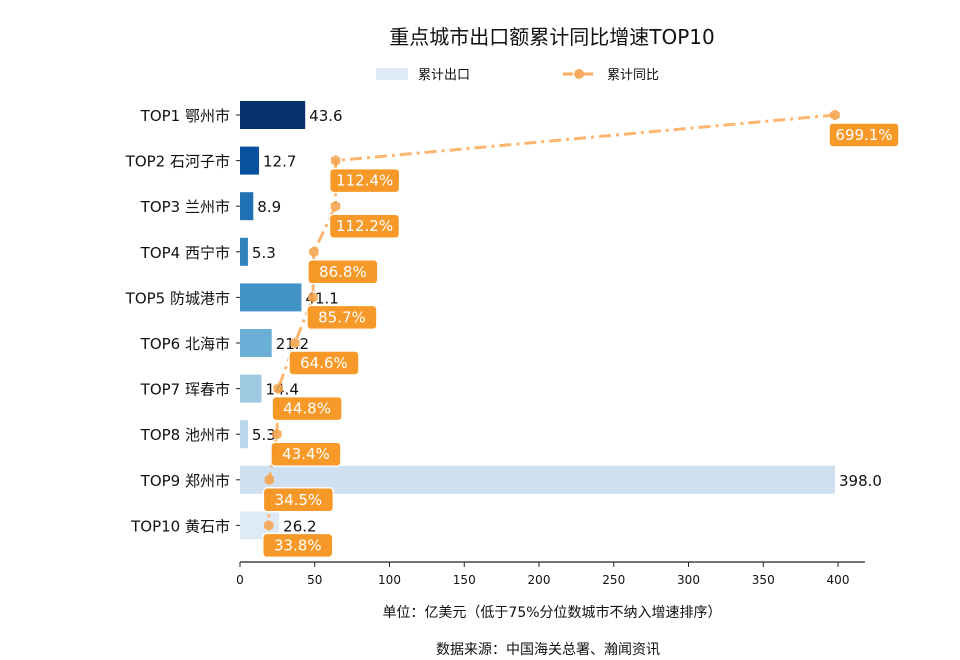 Image resolution: width=960 pixels, height=660 pixels. I want to click on growth-value-label: 86.8%, so click(343, 272).